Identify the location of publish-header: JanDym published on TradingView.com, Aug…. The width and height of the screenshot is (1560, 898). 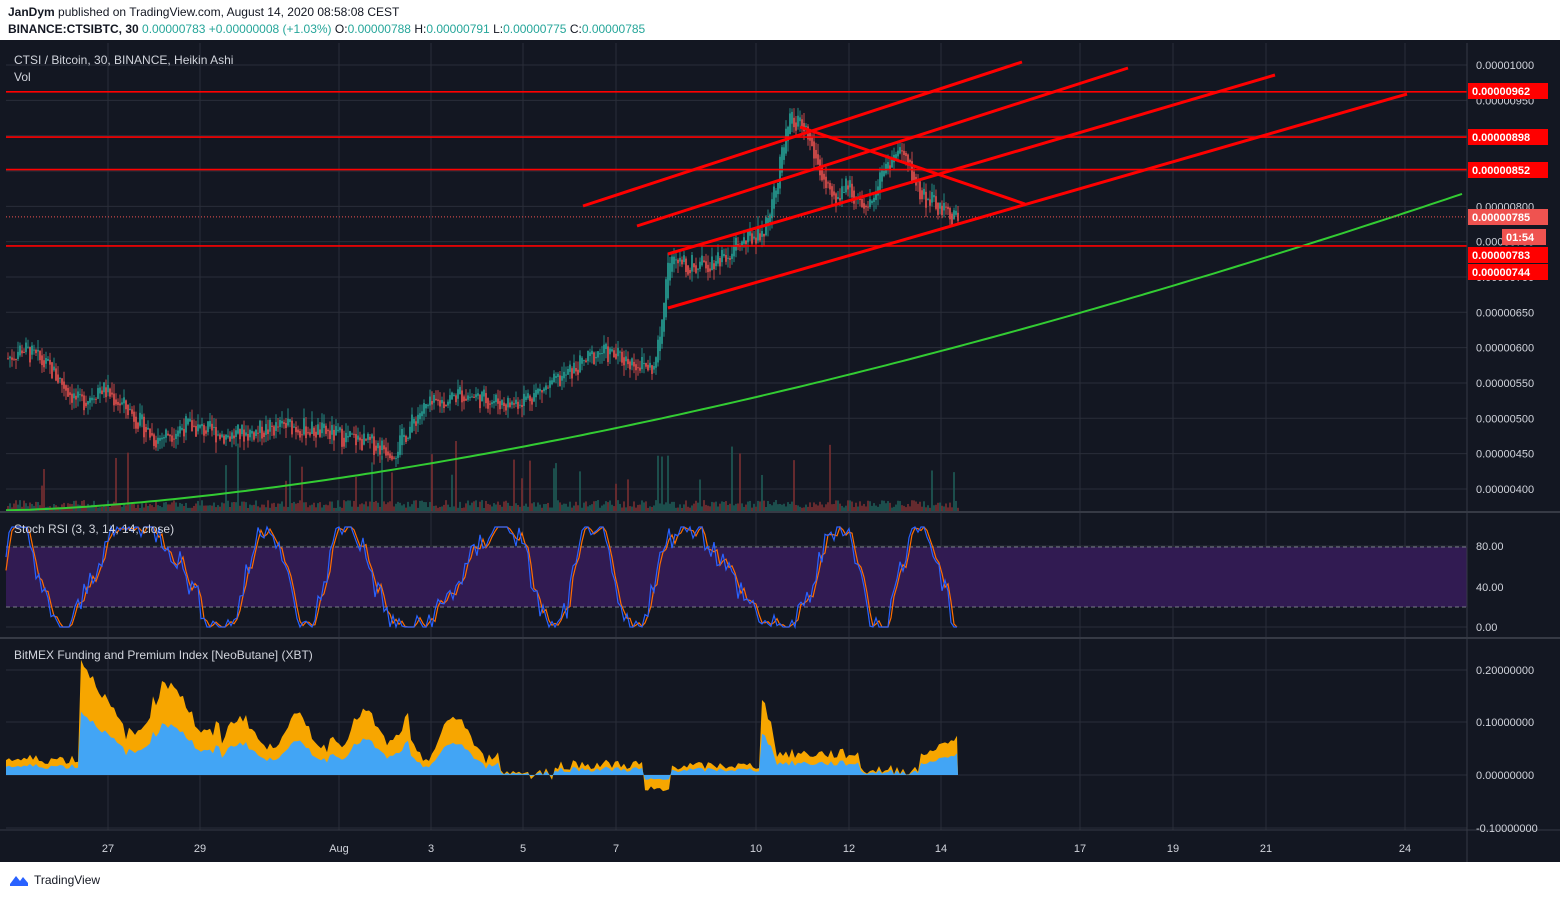
(780, 20).